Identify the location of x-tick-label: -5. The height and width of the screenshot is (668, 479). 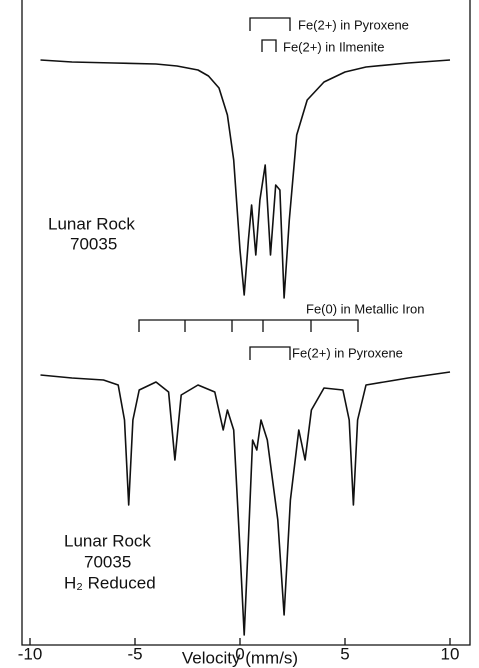
(134, 653).